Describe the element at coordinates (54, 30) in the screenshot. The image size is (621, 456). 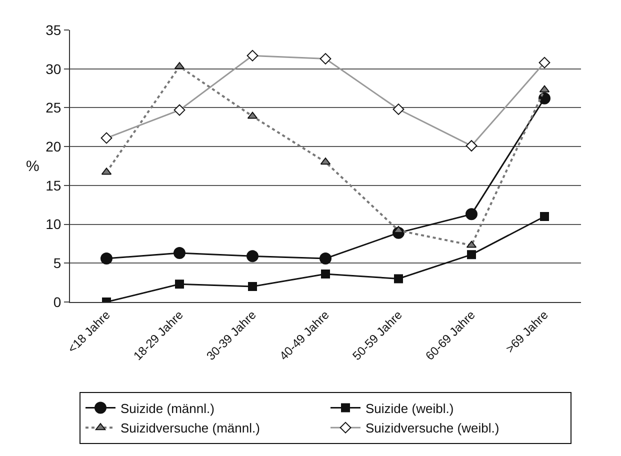
I see `y-tick-label: 35` at that location.